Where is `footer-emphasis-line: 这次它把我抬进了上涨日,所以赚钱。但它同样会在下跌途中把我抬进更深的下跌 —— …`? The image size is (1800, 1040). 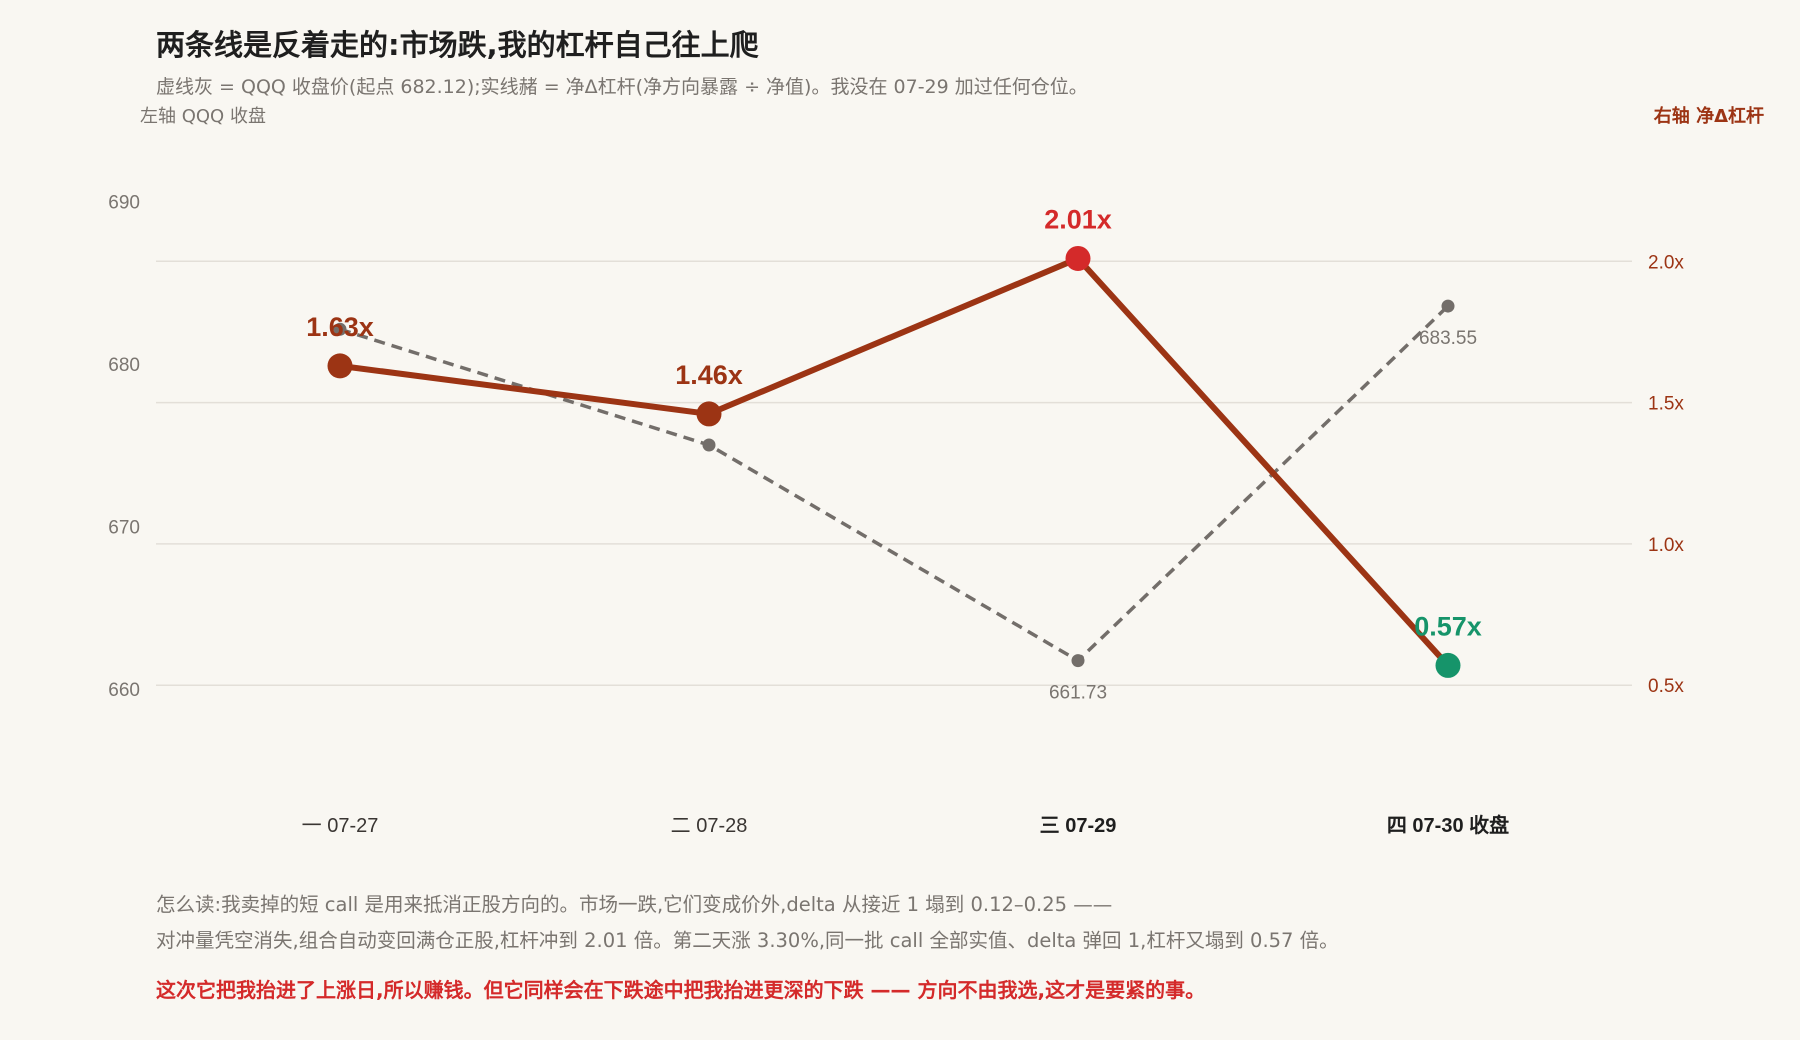
footer-emphasis-line: 这次它把我抬进了上涨日,所以赚钱。但它同样会在下跌途中把我抬进更深的下跌 —— … is located at coordinates (681, 990).